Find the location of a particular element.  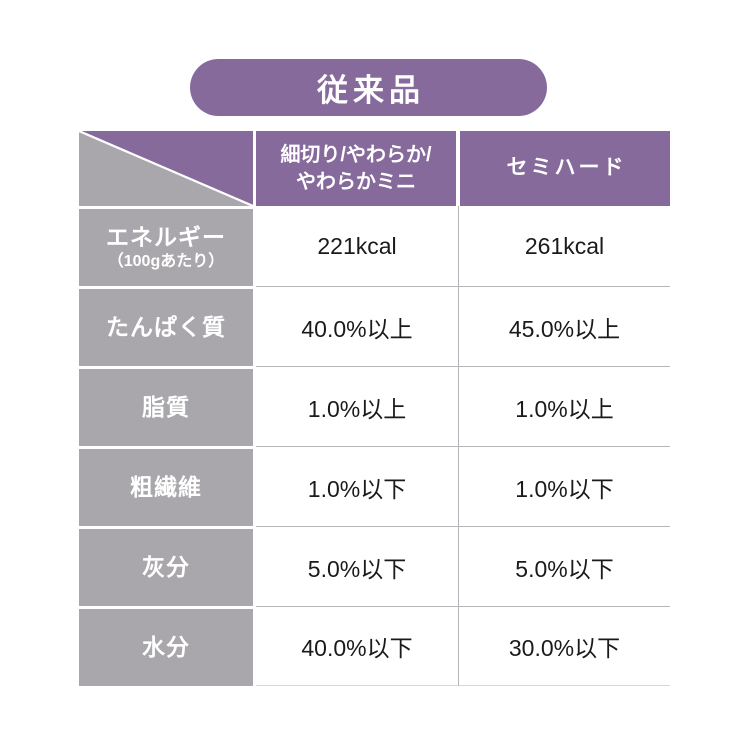

value-cell: 40.0%以下 is located at coordinates (357, 646).